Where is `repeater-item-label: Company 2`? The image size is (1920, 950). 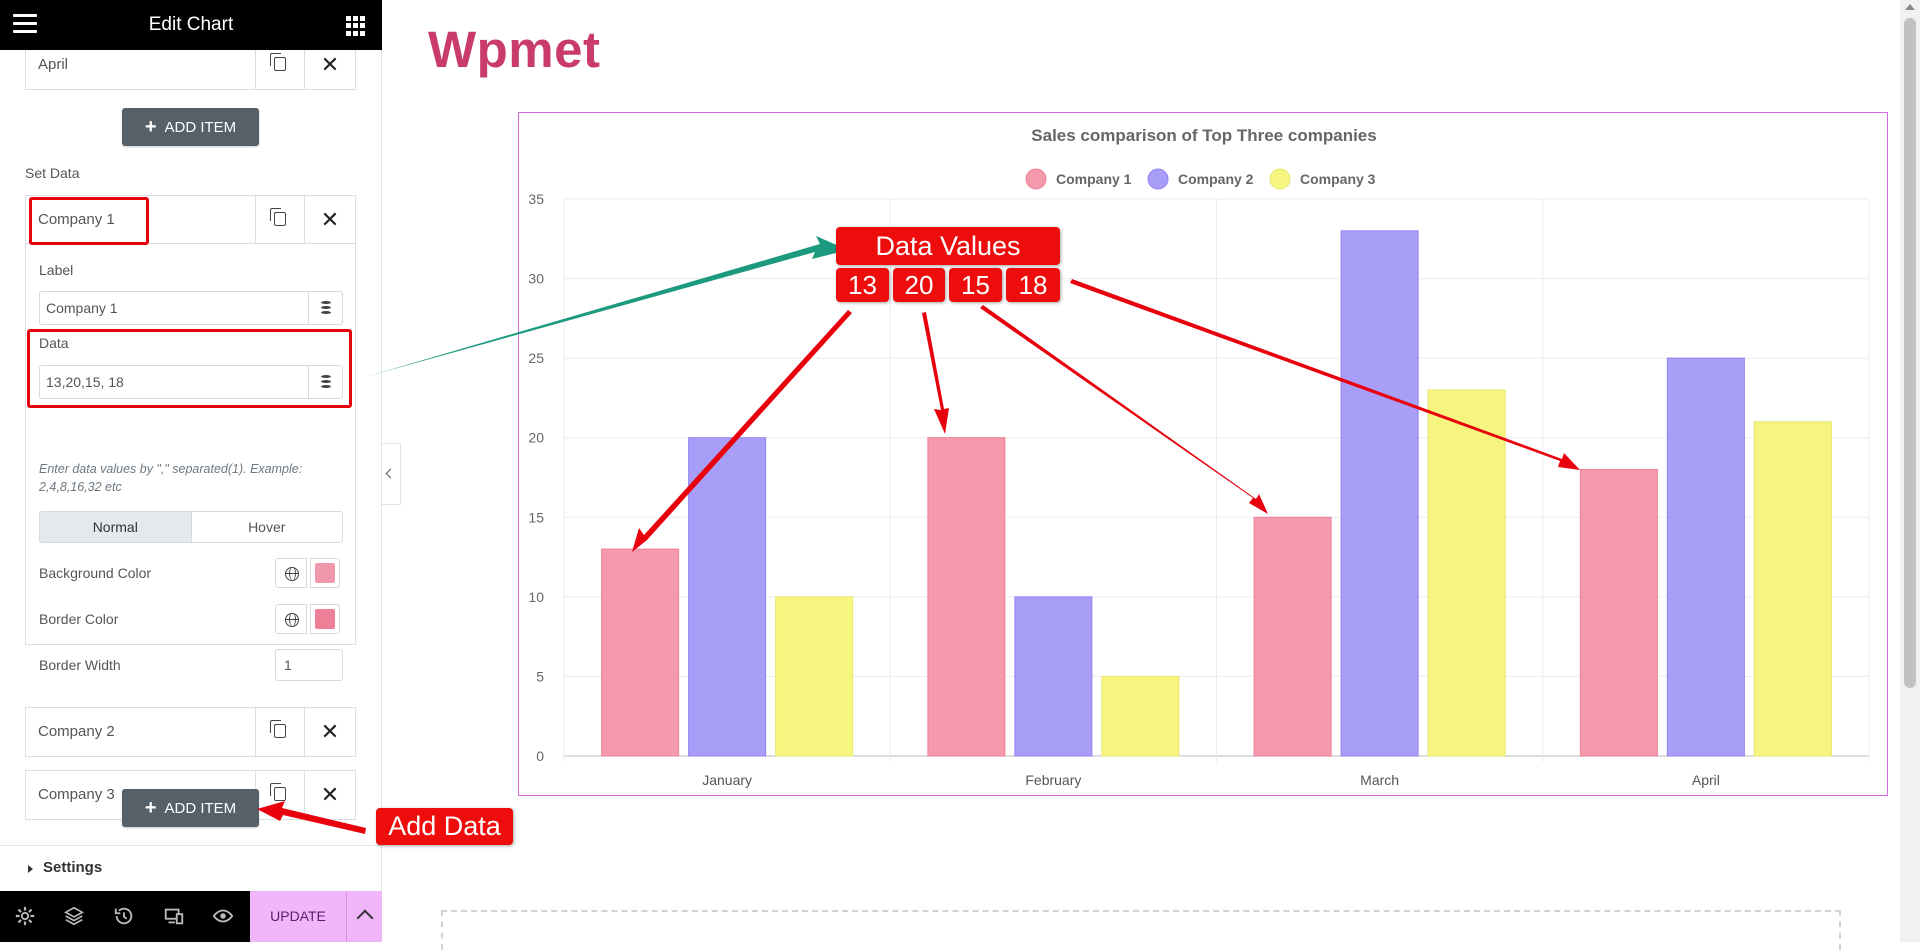 repeater-item-label: Company 2 is located at coordinates (76, 731).